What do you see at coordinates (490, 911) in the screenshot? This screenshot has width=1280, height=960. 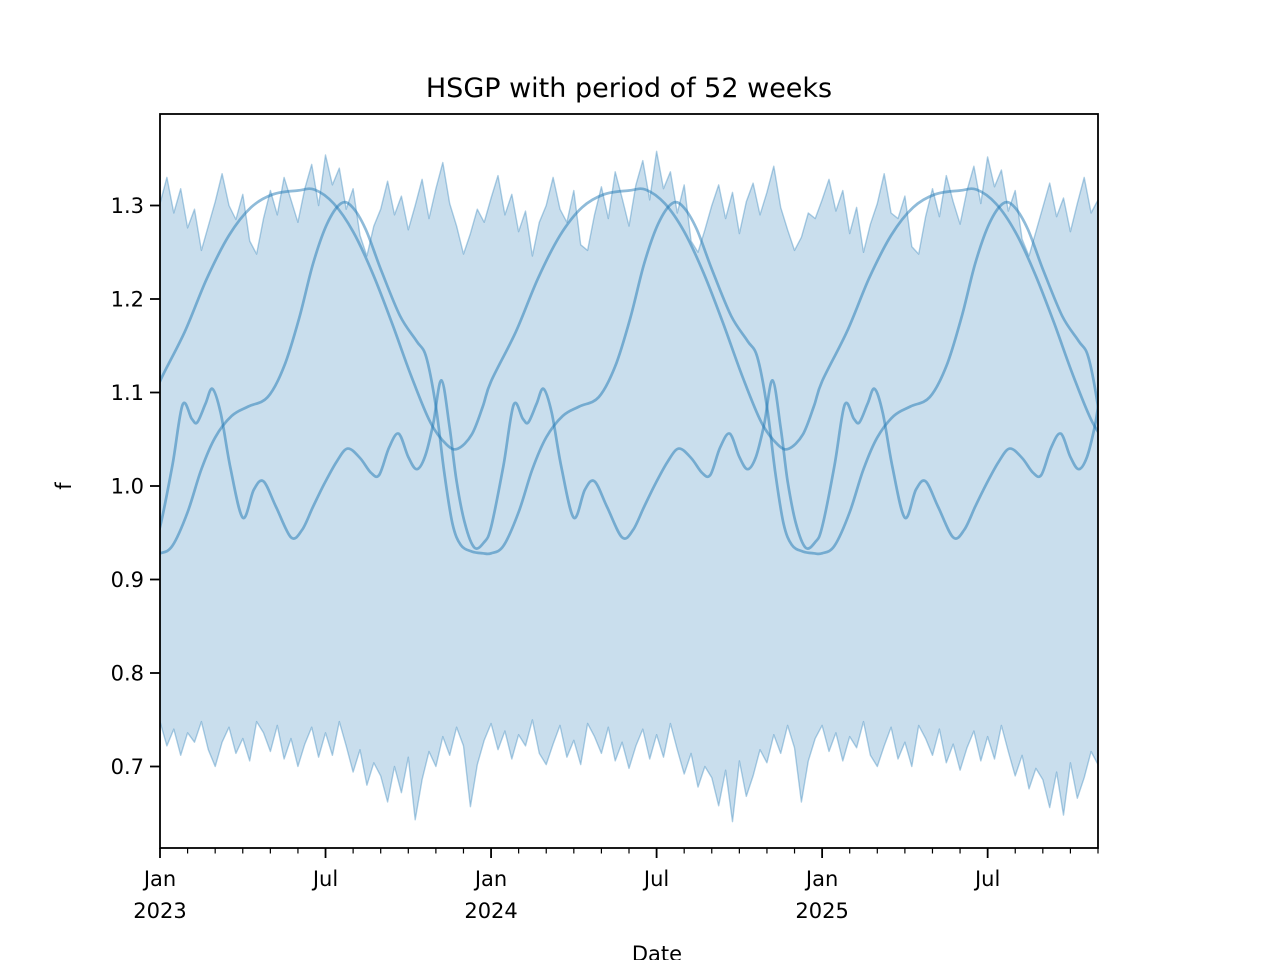 I see `x-tick-label-year: 2024` at bounding box center [490, 911].